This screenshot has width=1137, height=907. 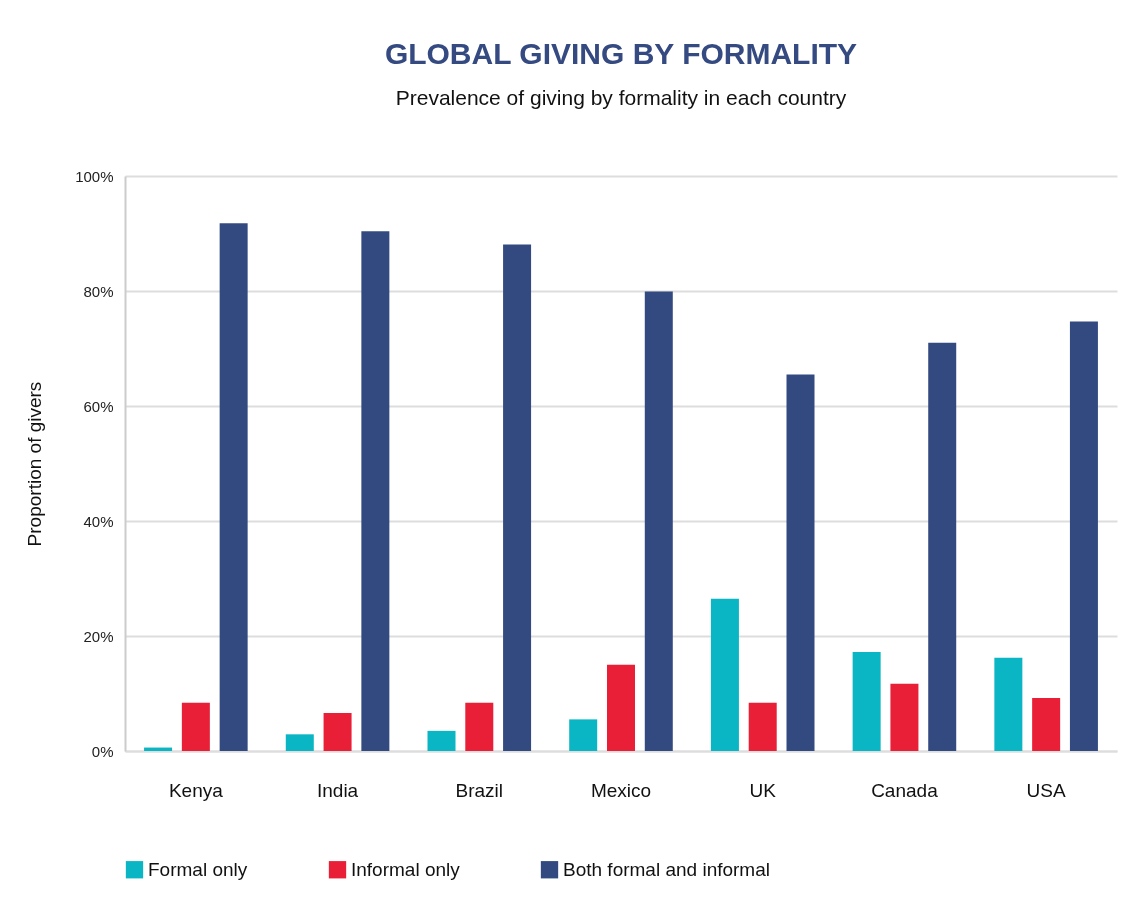 What do you see at coordinates (1046, 790) in the screenshot?
I see `x-tick-label: USA` at bounding box center [1046, 790].